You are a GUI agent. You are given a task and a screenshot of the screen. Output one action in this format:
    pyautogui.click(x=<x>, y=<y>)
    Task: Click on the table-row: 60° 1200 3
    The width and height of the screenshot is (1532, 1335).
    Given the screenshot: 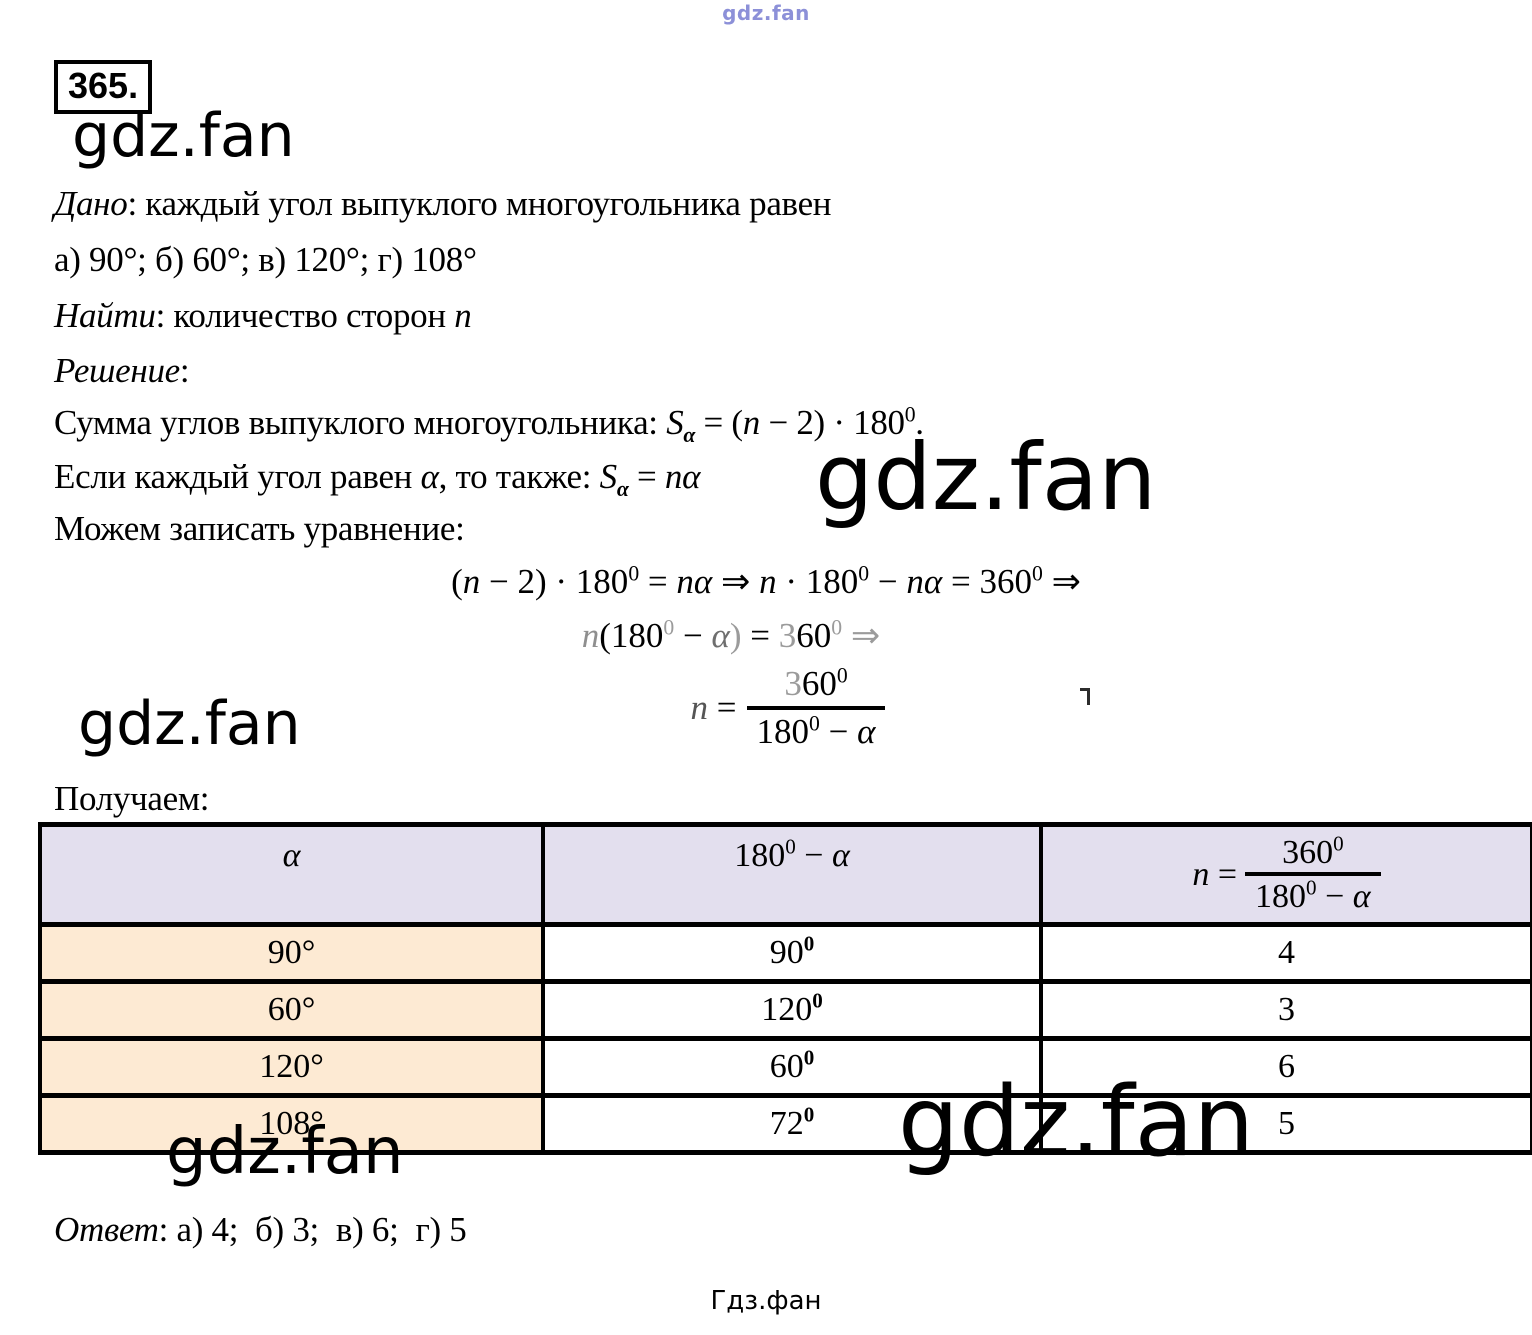 What is the action you would take?
    pyautogui.click(x=785, y=1010)
    